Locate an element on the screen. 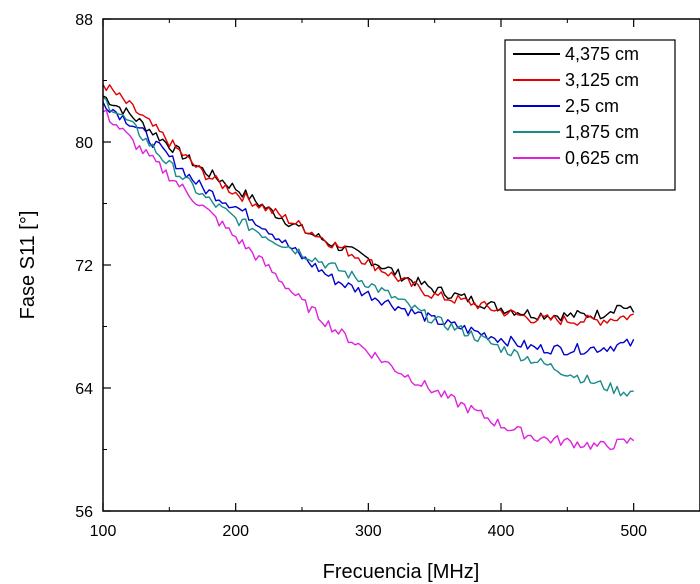  y-axis-label: Fase S11 [°] is located at coordinates (28, 265).